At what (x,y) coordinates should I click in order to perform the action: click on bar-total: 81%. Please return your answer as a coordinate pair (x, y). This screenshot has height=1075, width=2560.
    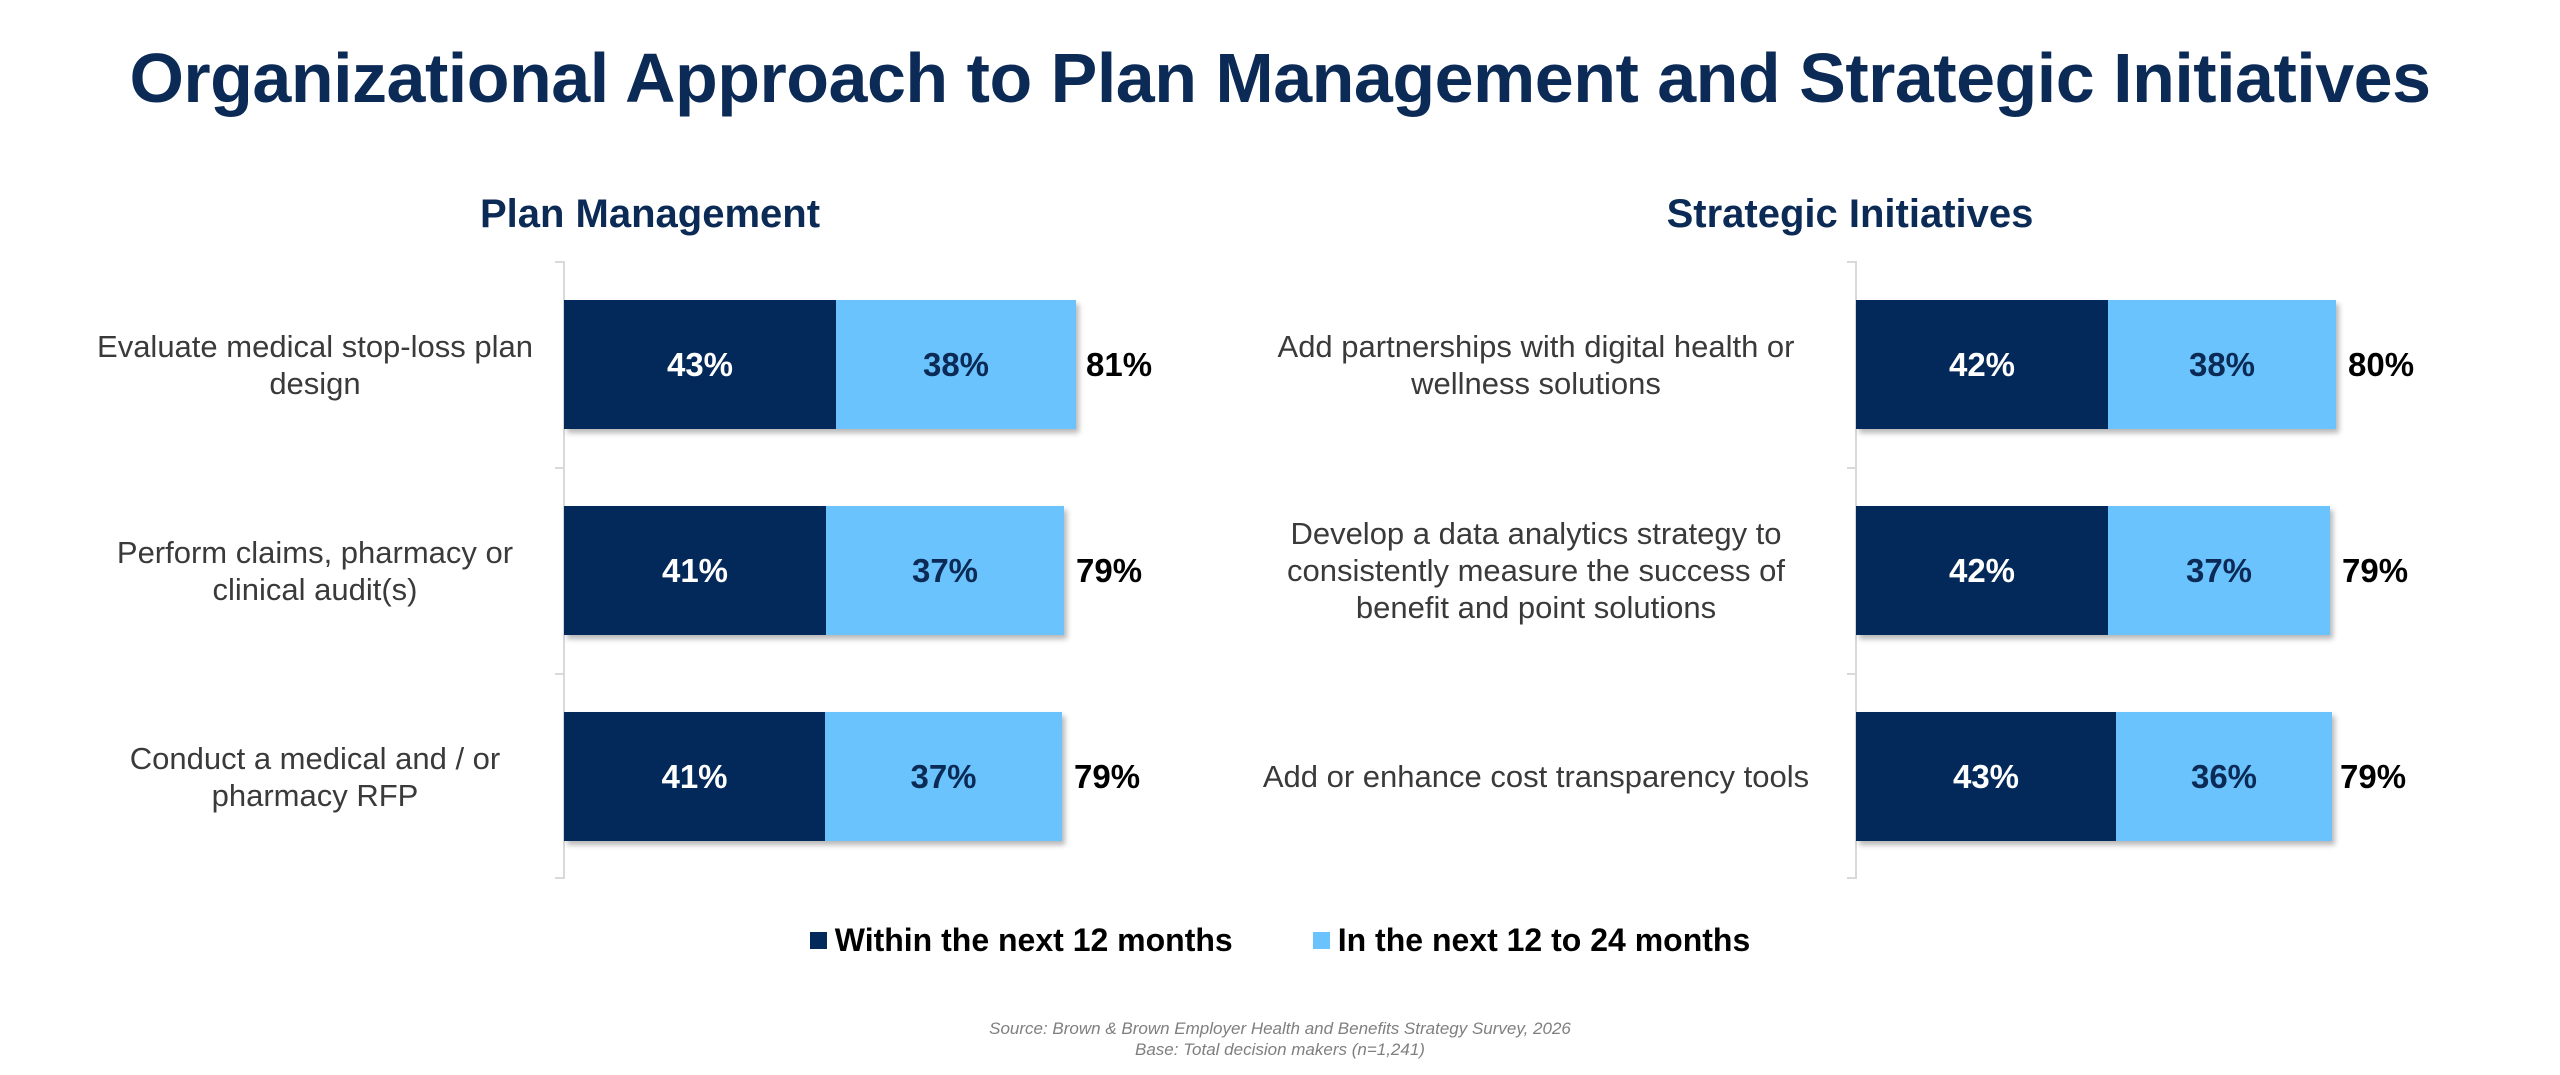
    Looking at the image, I should click on (1119, 364).